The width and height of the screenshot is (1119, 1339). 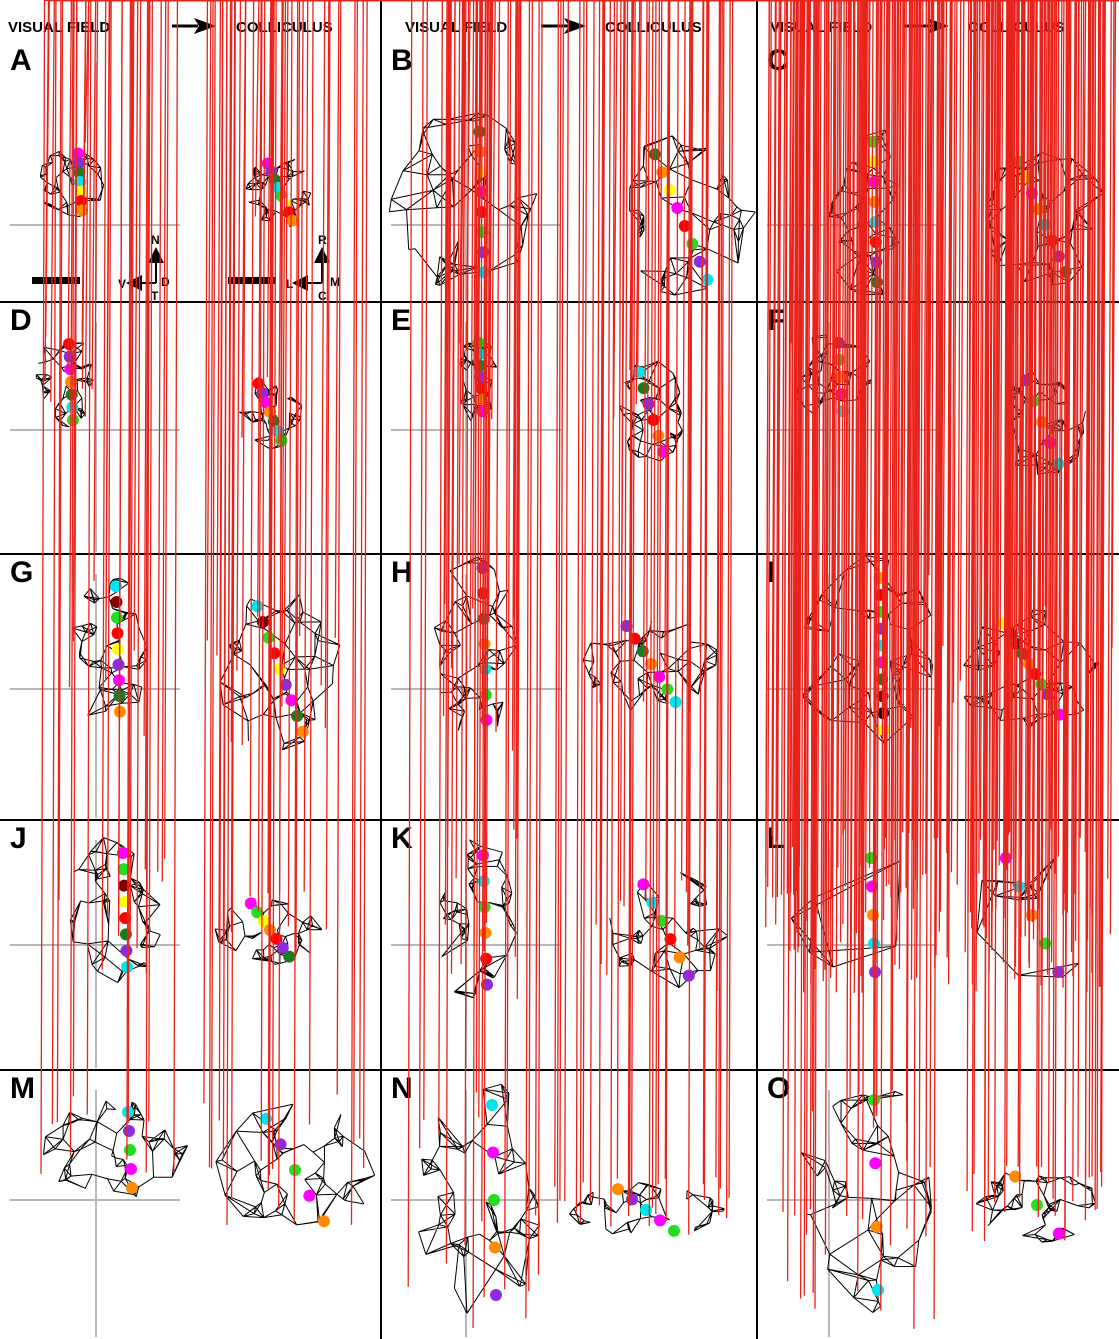 What do you see at coordinates (59, 27) in the screenshot?
I see `header-visual-field-1: VISUAL FIELD` at bounding box center [59, 27].